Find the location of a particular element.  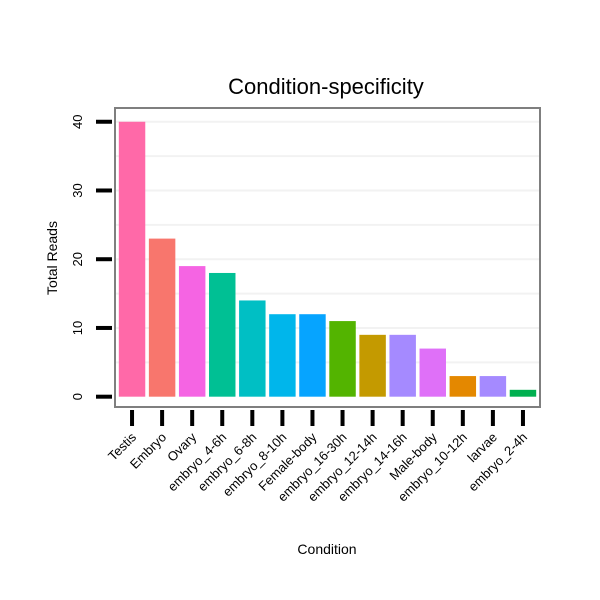

chart-title: Condition-specificity is located at coordinates (326, 86).